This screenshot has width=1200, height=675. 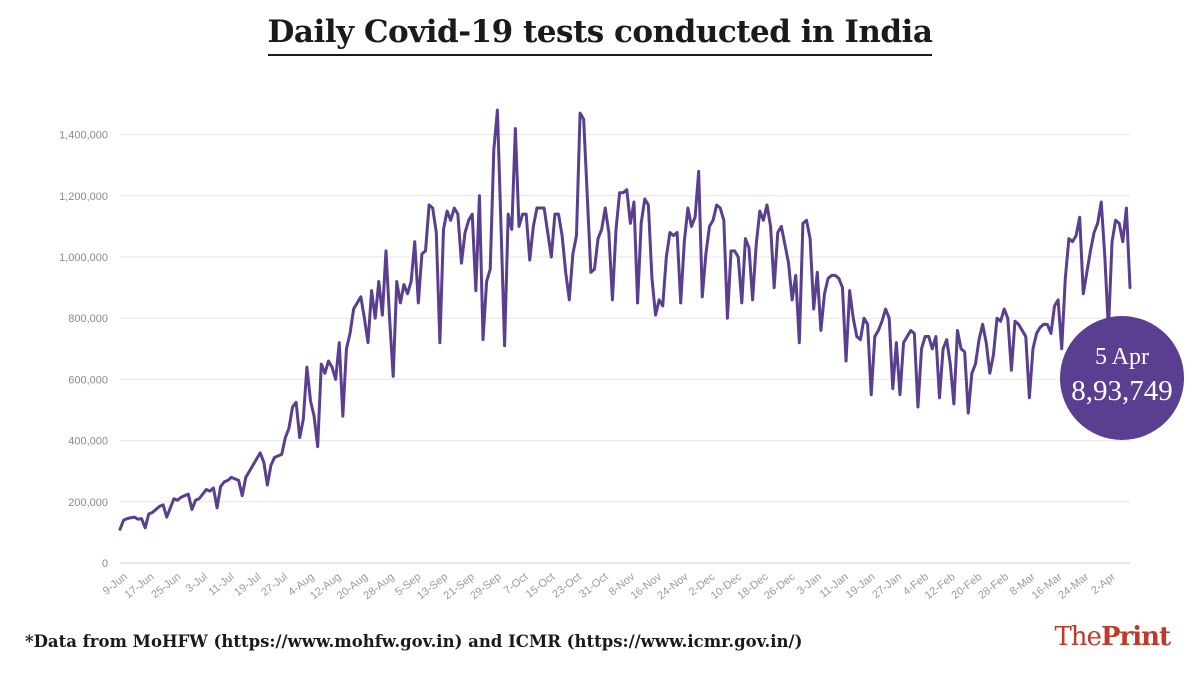 I want to click on callout-bubble: 5 Apr 8,93,749, so click(x=1122, y=378).